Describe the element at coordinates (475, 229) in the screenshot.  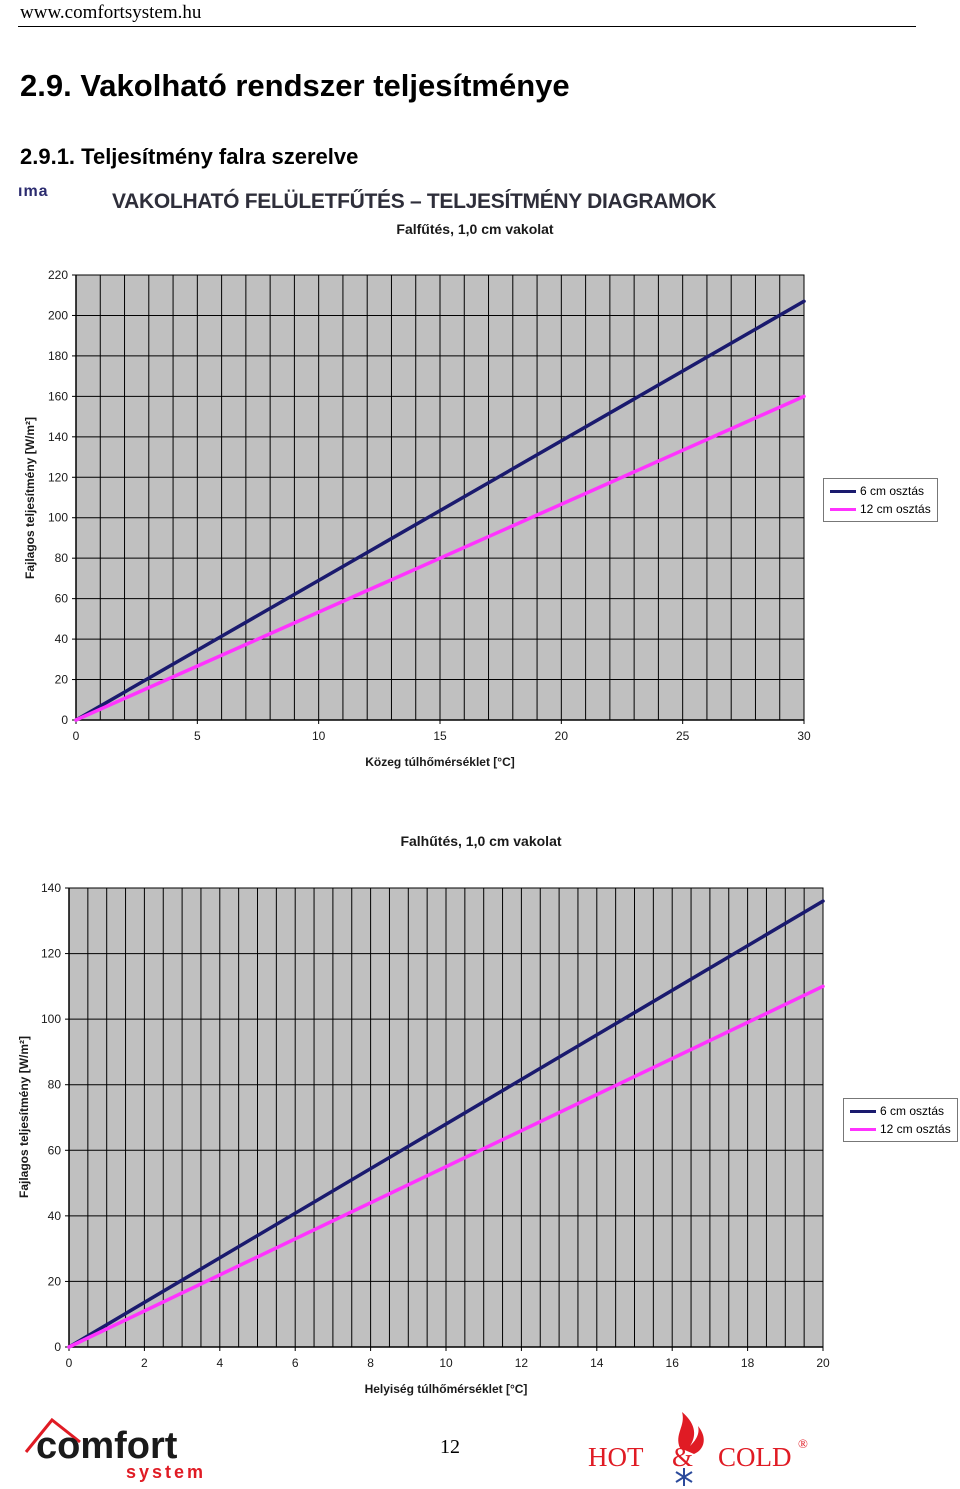
I see `chart-title: Falfűtés, 1,0 cm vakolat` at that location.